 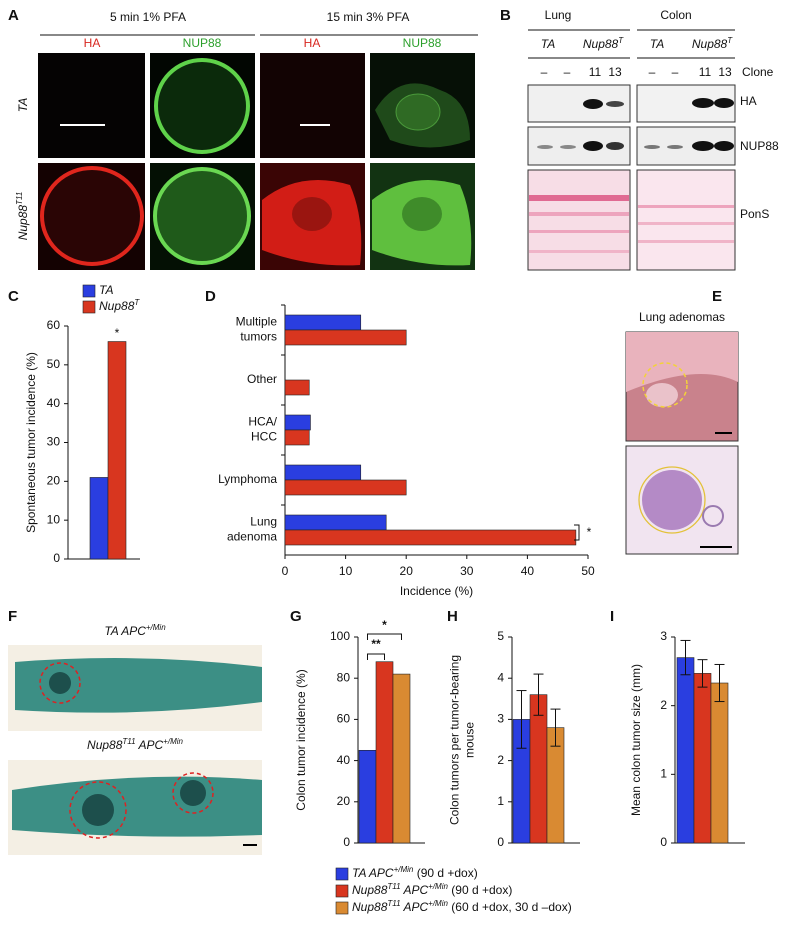 I want to click on text-line: mouse, so click(x=470, y=740).